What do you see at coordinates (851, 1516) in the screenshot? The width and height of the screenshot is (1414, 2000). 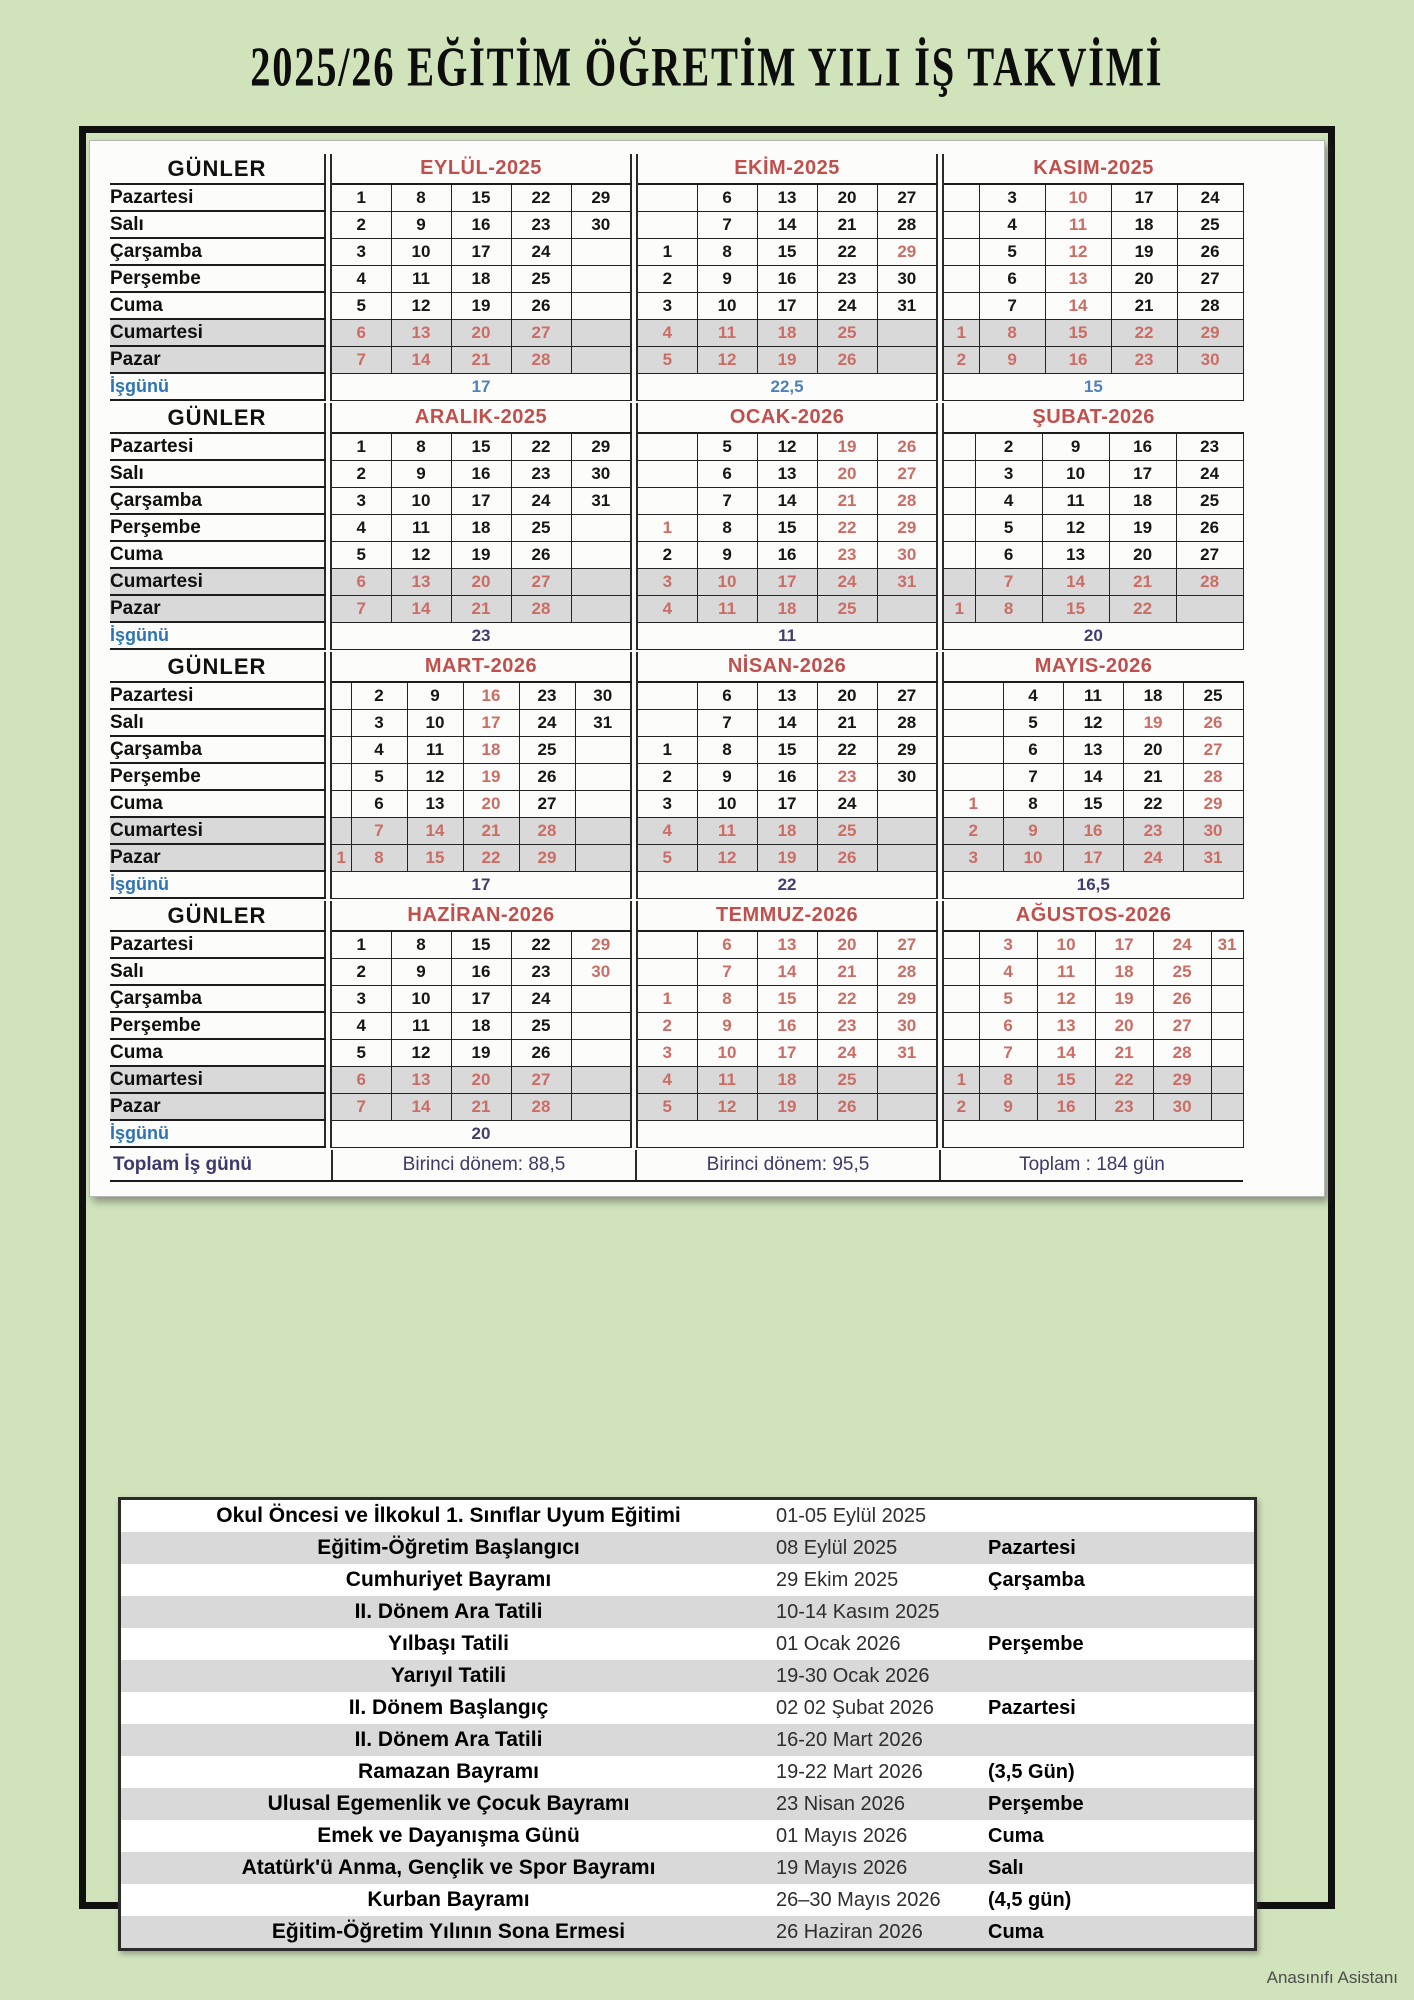 I see `event-date: 01-05 Eylül 2025` at bounding box center [851, 1516].